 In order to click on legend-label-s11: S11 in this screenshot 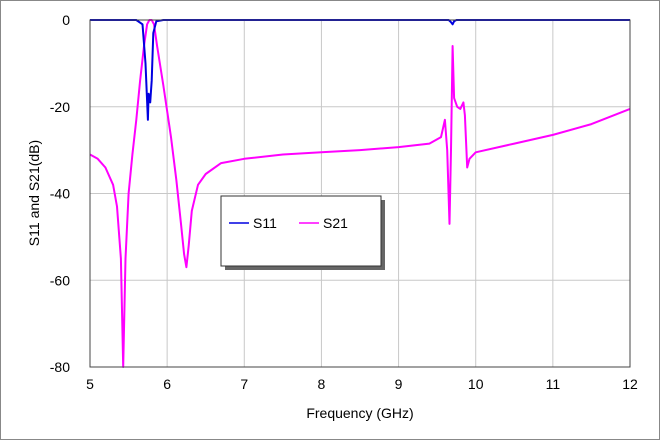, I will do `click(265, 223)`.